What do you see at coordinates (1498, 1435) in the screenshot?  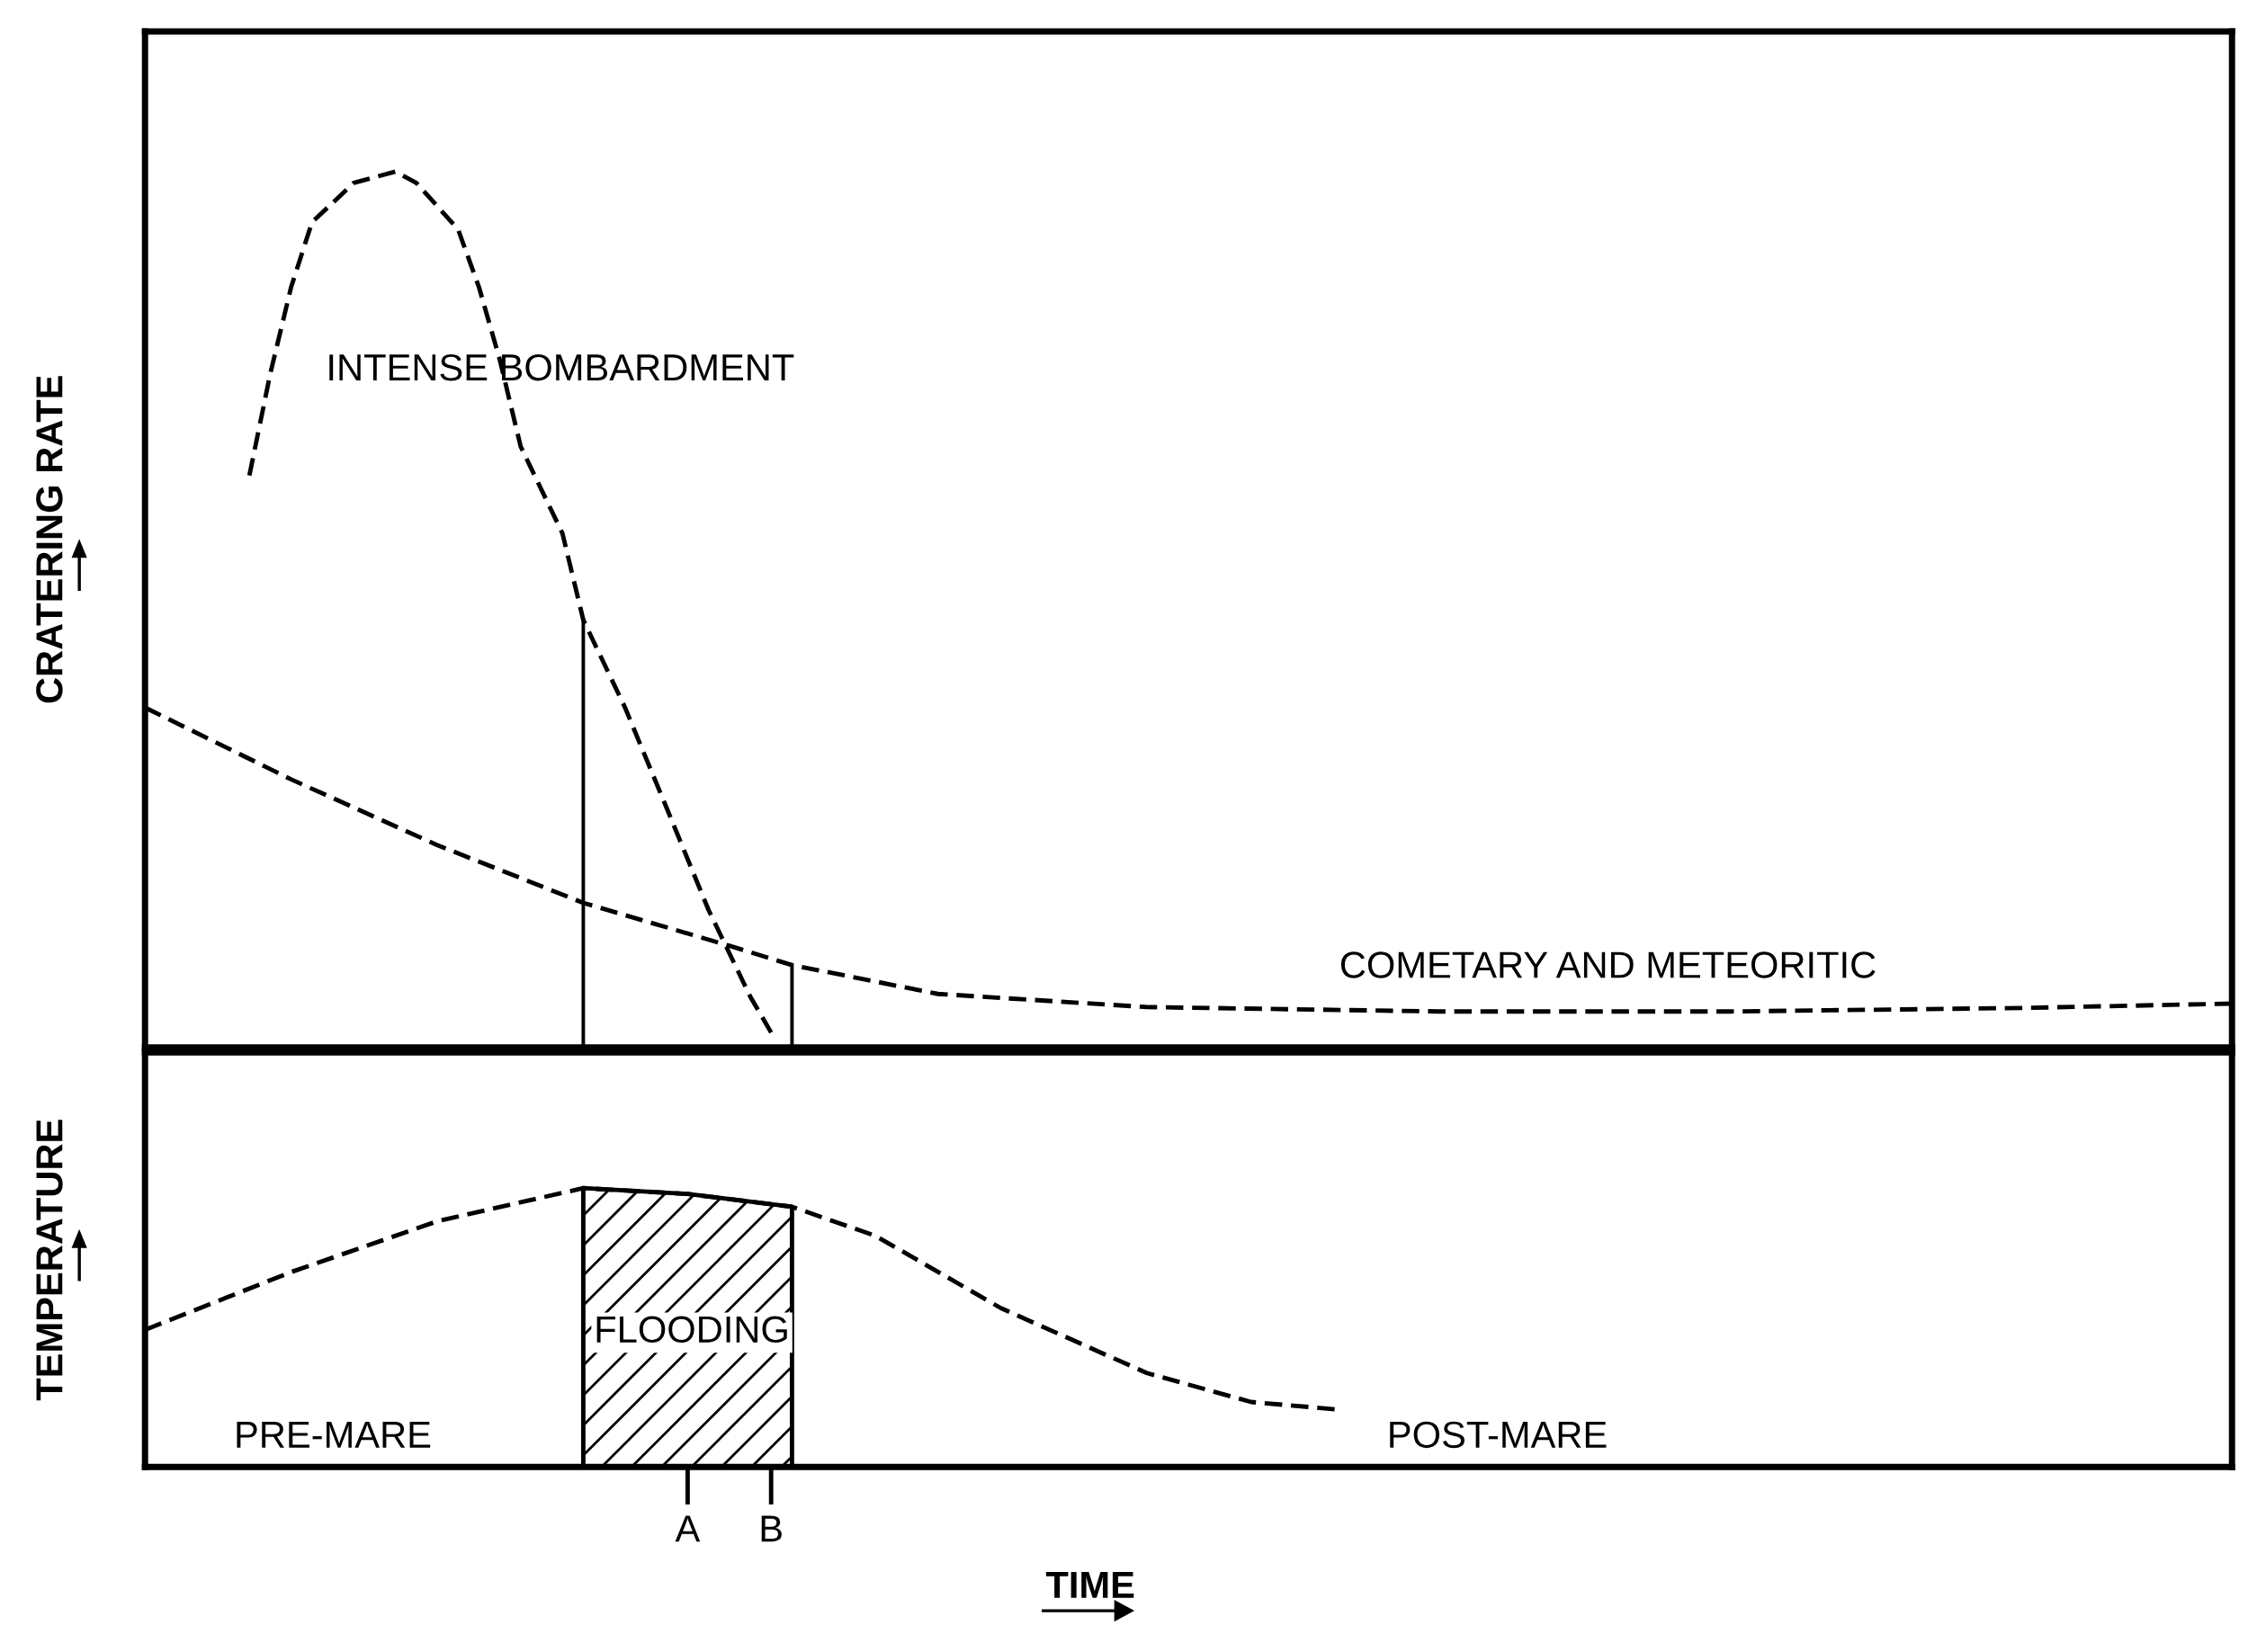 I see `annotation: POST-MARE` at bounding box center [1498, 1435].